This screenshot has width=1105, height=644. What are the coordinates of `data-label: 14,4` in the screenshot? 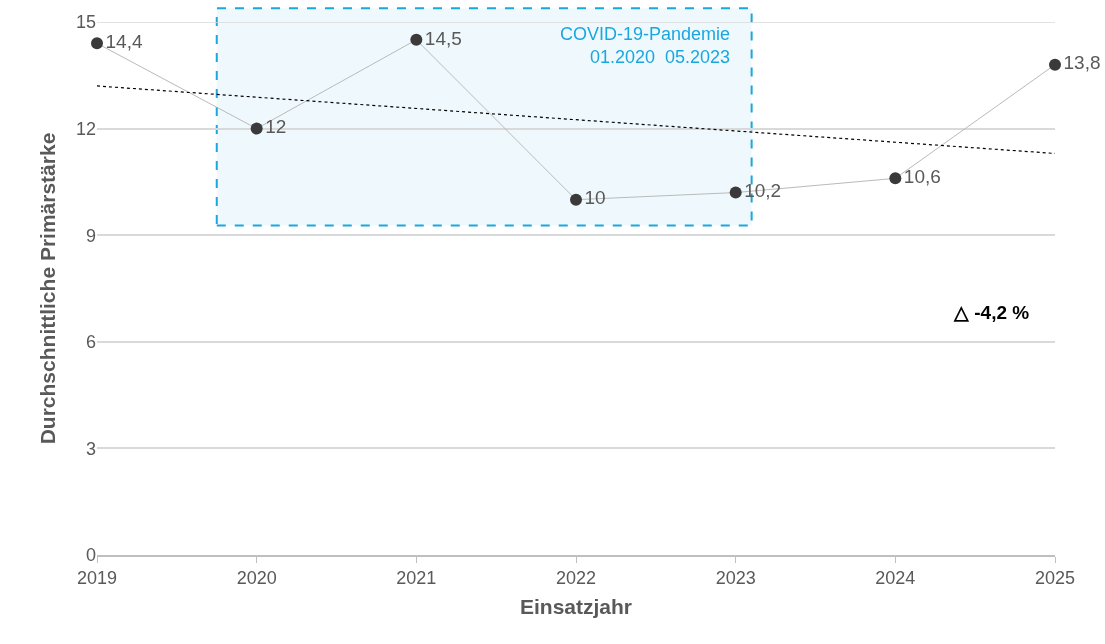 It's located at (124, 42).